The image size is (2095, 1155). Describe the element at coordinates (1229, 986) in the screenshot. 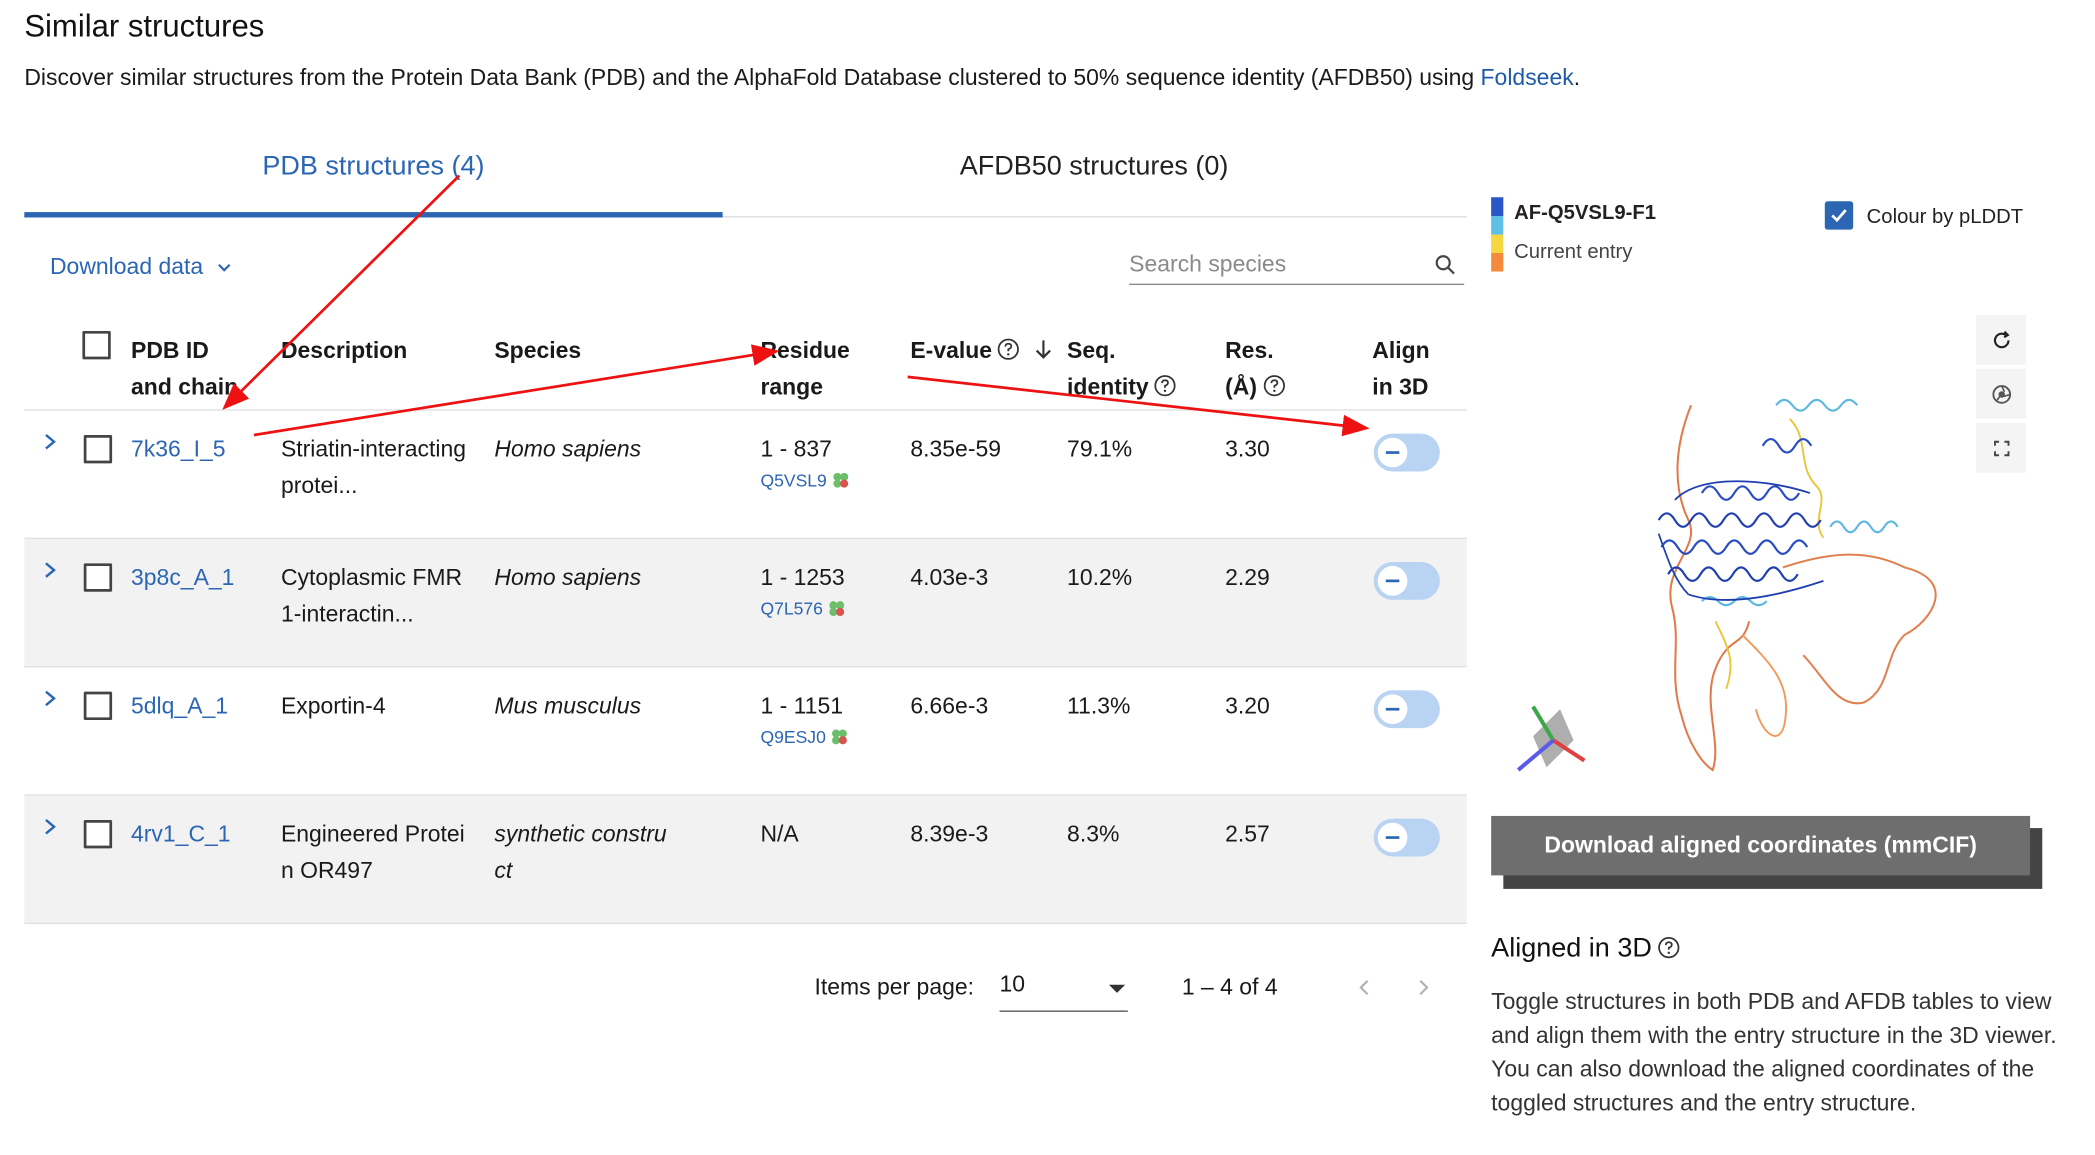

I see `pagination-range: 1 – 4 of 4` at that location.